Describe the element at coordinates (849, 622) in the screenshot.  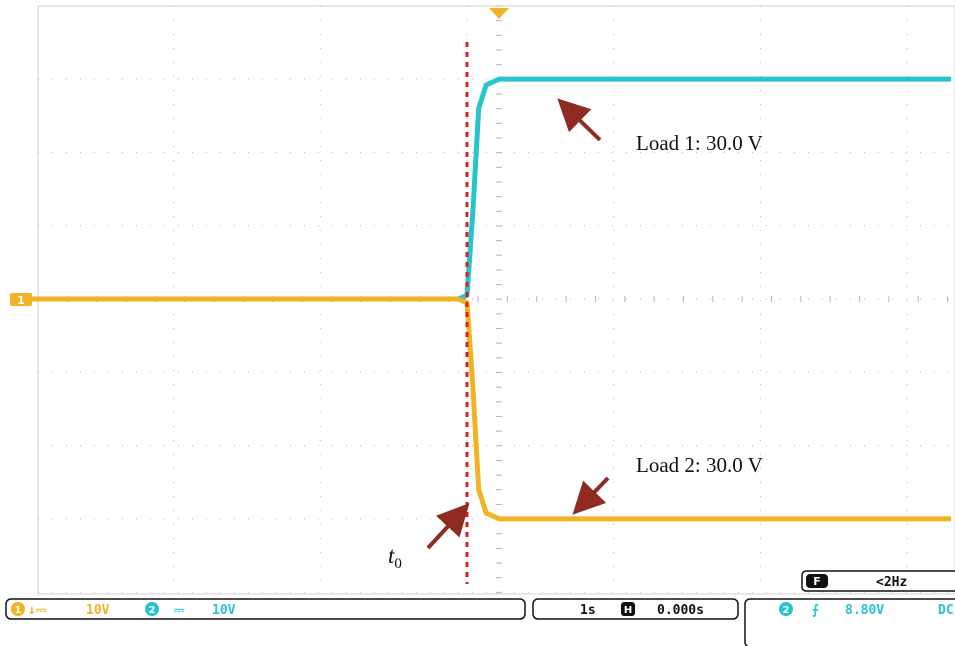
I see `trigger-panel: 2 ⨍ 8.80V DC` at that location.